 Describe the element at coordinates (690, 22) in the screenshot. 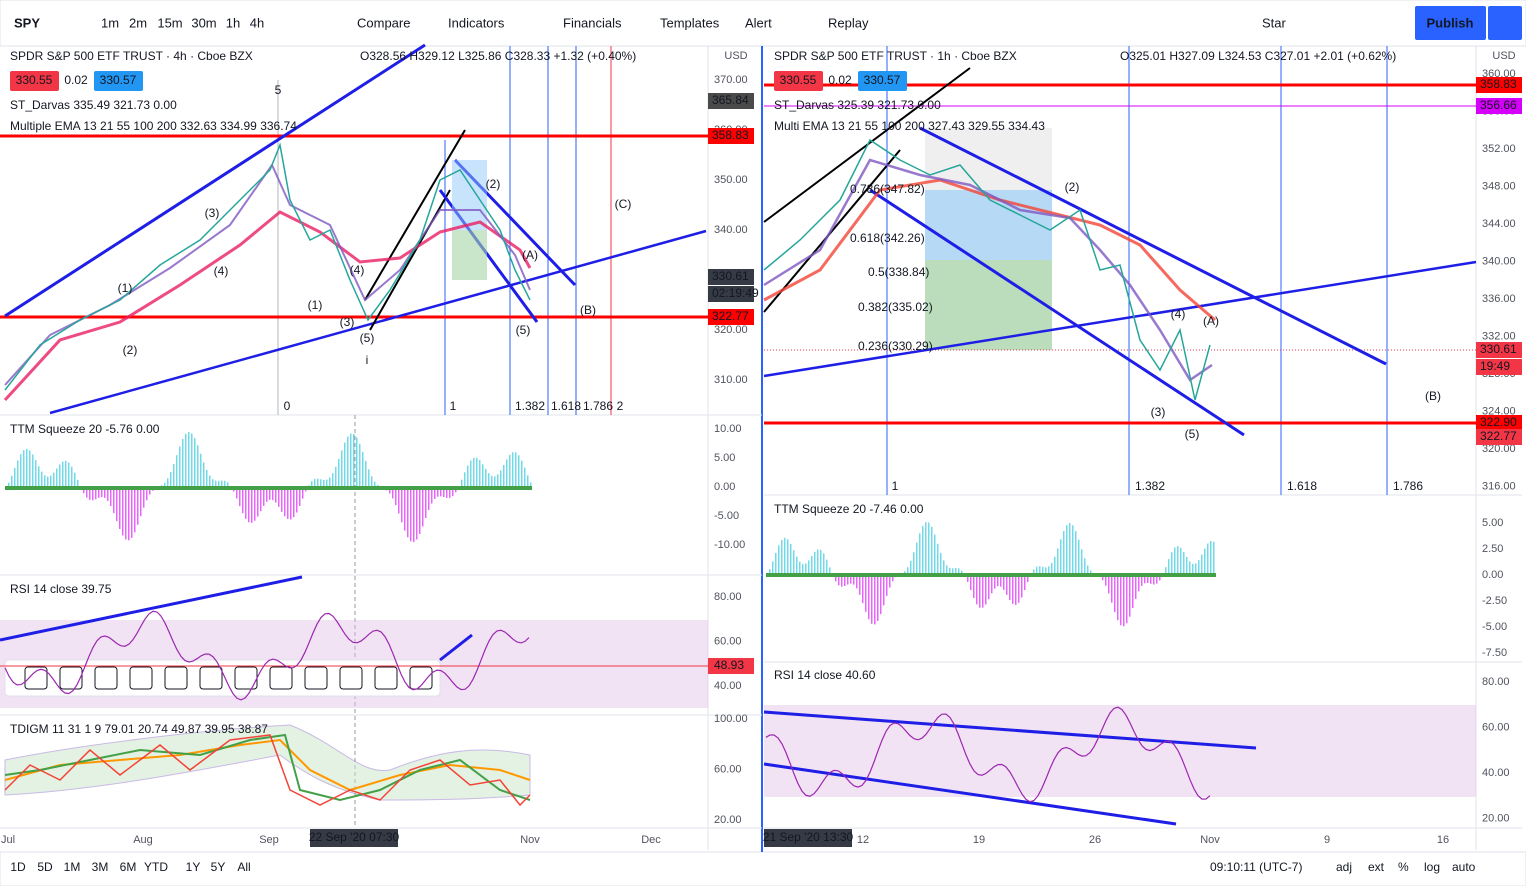

I see `toolbar-button: Templates` at that location.